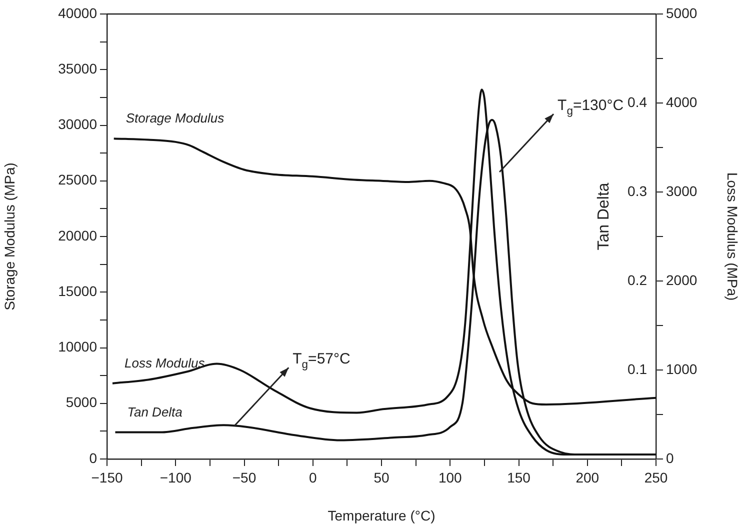  Describe the element at coordinates (107, 477) in the screenshot. I see `x-tick-label: −150` at that location.